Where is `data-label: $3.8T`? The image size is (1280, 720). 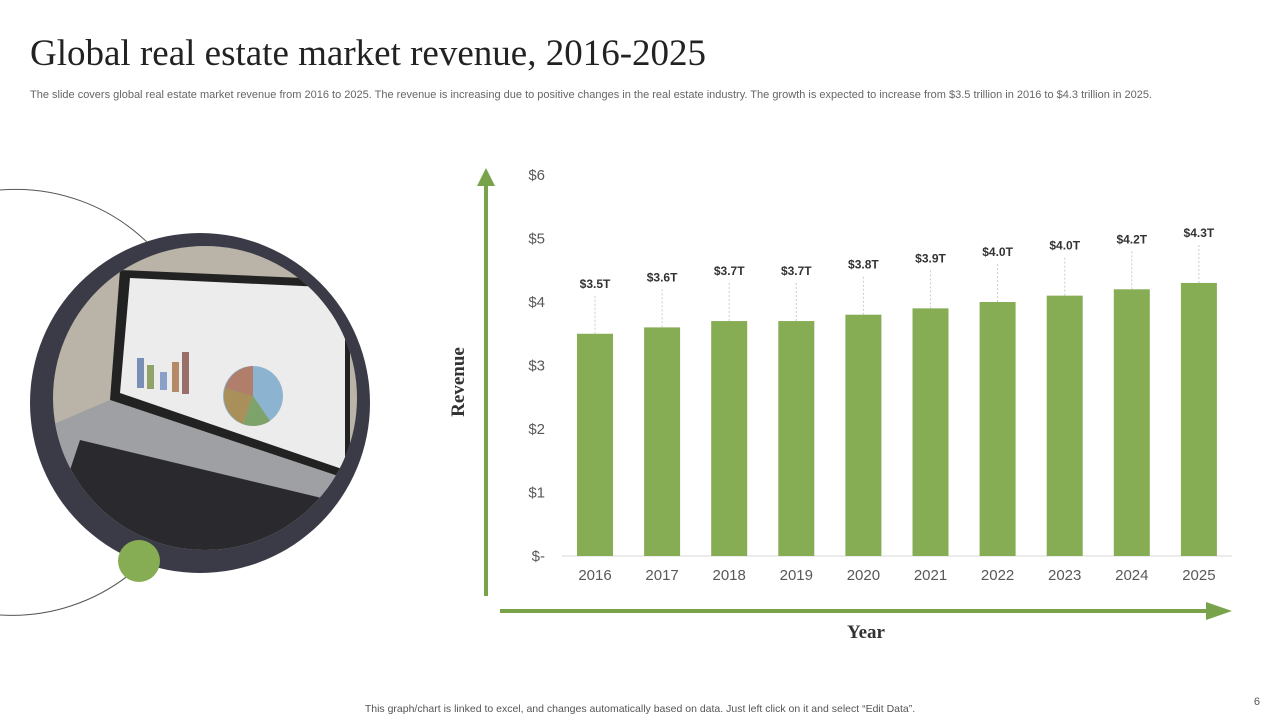 data-label: $3.8T is located at coordinates (863, 265).